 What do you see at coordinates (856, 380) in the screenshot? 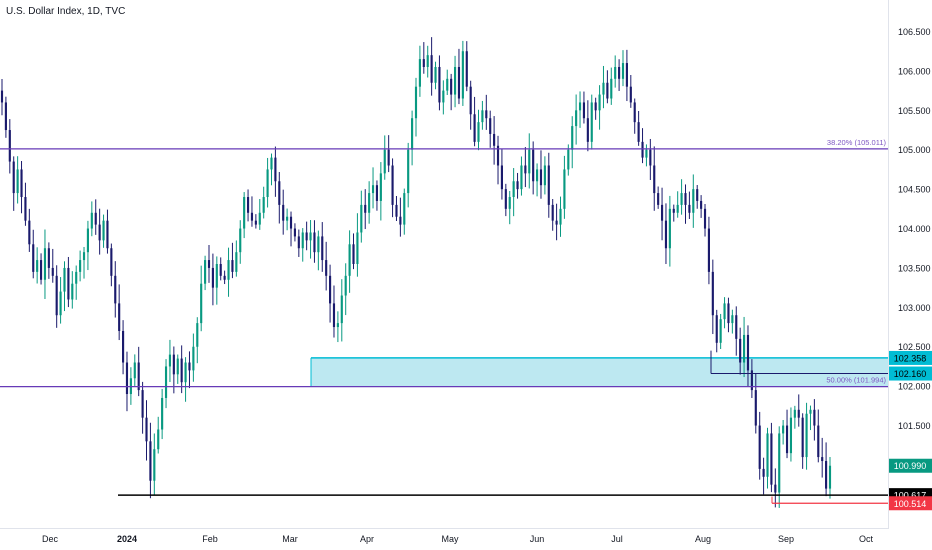
I see `fib-level-label: 50.00% (101.994)` at bounding box center [856, 380].